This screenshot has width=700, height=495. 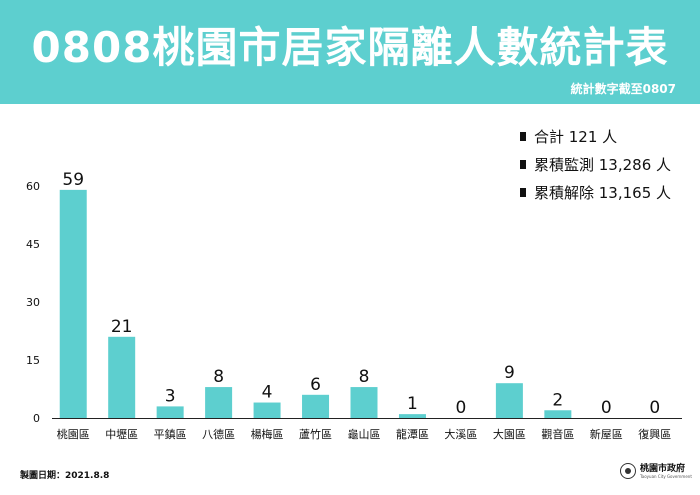 What do you see at coordinates (267, 393) in the screenshot?
I see `data-label: 4` at bounding box center [267, 393].